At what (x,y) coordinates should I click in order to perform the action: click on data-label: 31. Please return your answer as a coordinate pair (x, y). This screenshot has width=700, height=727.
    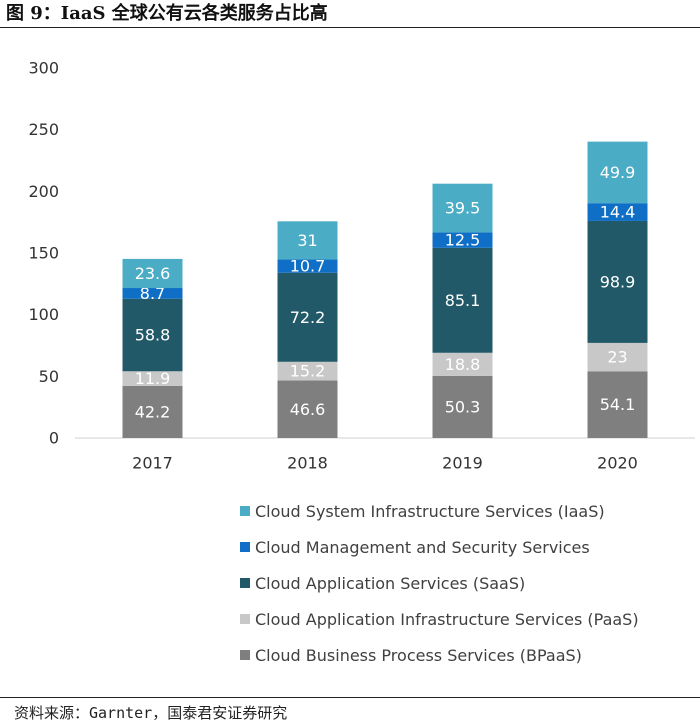
    Looking at the image, I should click on (307, 240).